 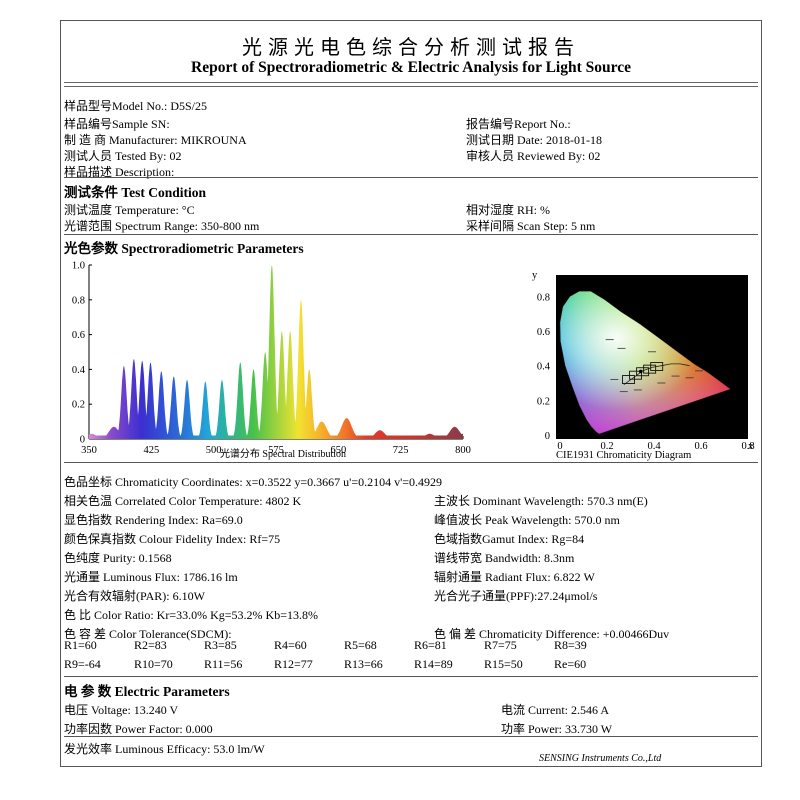 I want to click on luminous-efficacy: 发光效率 Luminous Efficacy: 53.0 lm/W, so click(x=164, y=749).